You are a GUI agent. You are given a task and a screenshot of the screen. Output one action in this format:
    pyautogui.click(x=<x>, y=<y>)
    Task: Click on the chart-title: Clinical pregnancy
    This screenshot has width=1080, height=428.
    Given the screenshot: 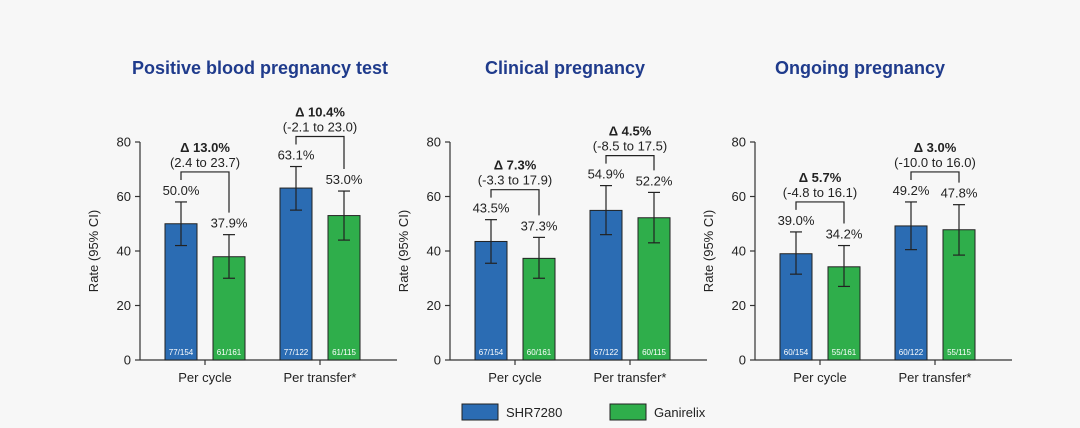 What is the action you would take?
    pyautogui.click(x=565, y=68)
    